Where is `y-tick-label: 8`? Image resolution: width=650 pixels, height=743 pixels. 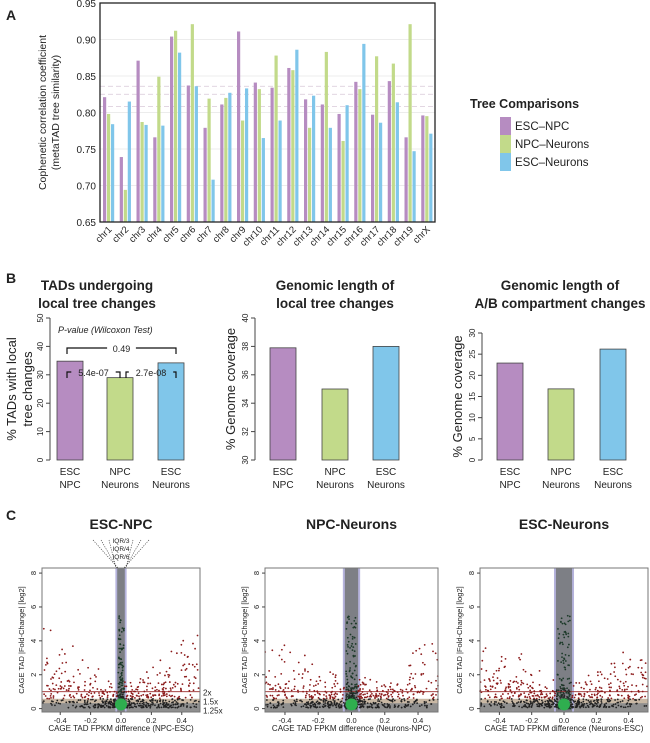 y-tick-label: 8 is located at coordinates (256, 573).